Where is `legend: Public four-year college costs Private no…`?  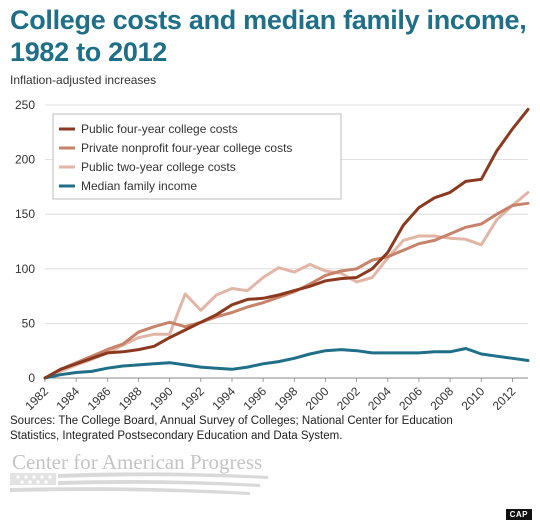
legend: Public four-year college costs Private no… is located at coordinates (197, 156).